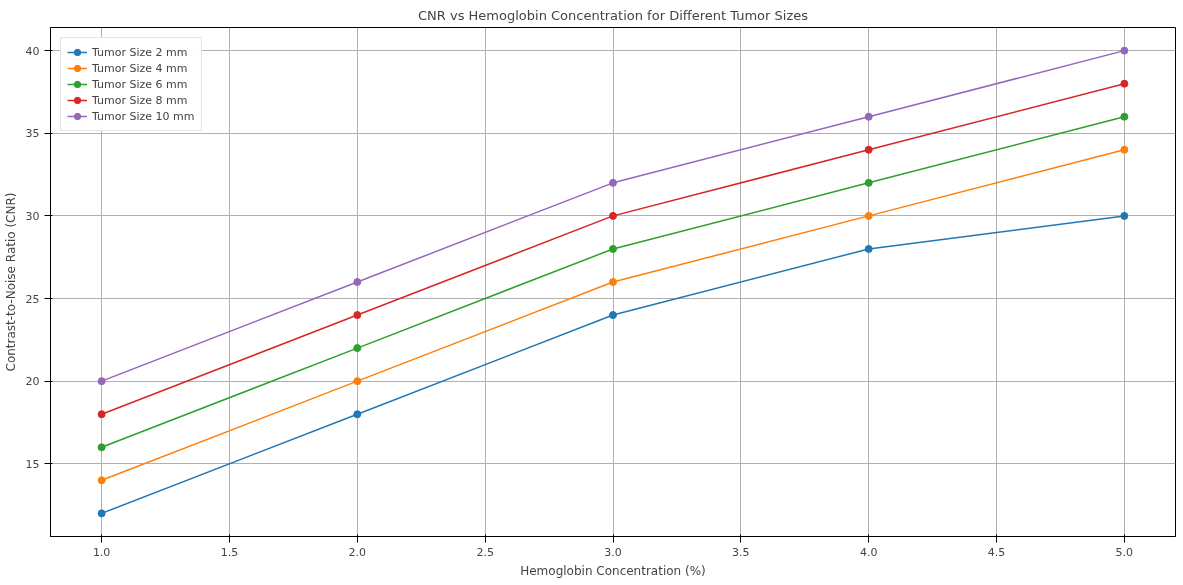 The width and height of the screenshot is (1183, 585). I want to click on x-tick-label: 5.0, so click(1124, 552).